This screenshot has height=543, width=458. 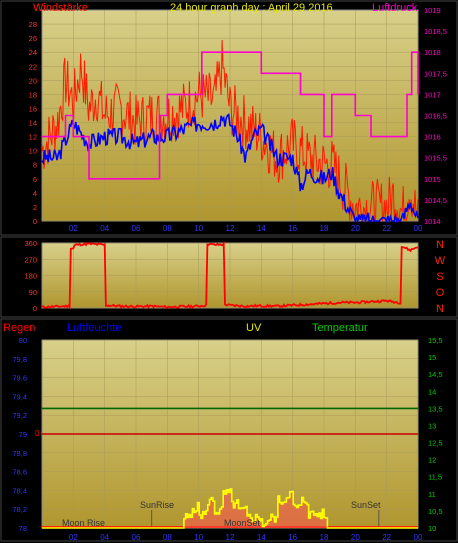 What do you see at coordinates (432, 357) in the screenshot?
I see `temperature-tick-label: 15` at bounding box center [432, 357].